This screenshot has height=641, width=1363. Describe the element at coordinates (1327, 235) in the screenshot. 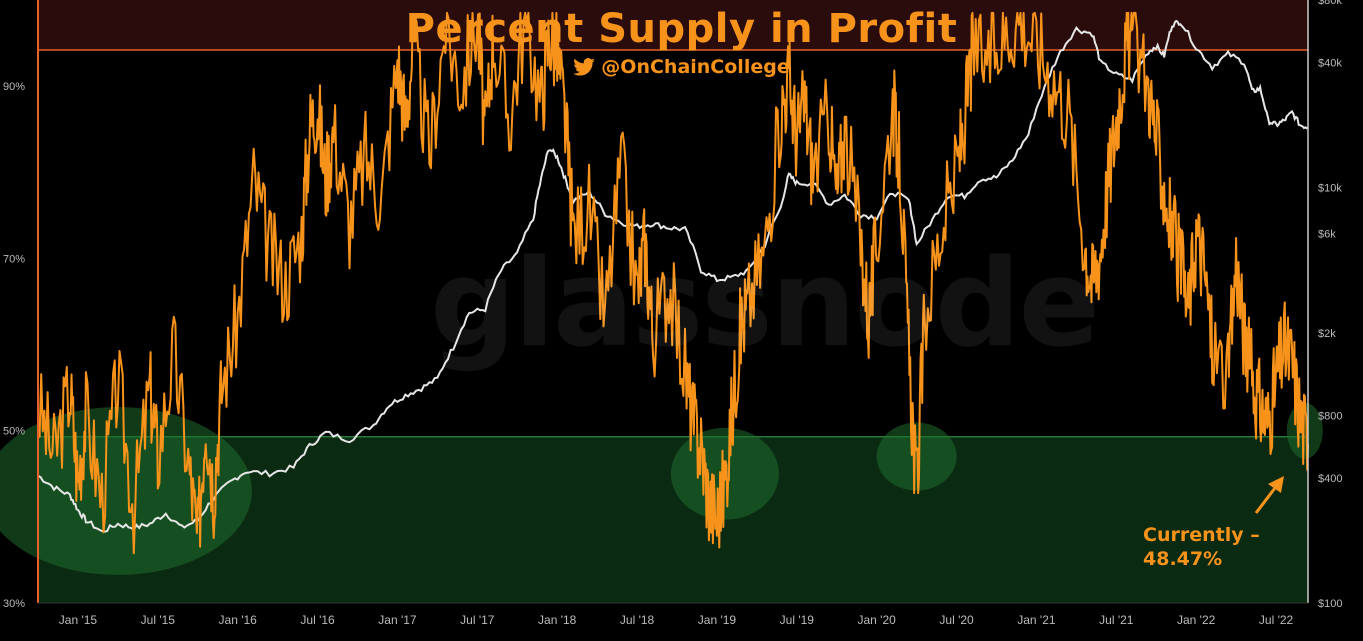

I see `right-axis-tick-label: $6k` at that location.